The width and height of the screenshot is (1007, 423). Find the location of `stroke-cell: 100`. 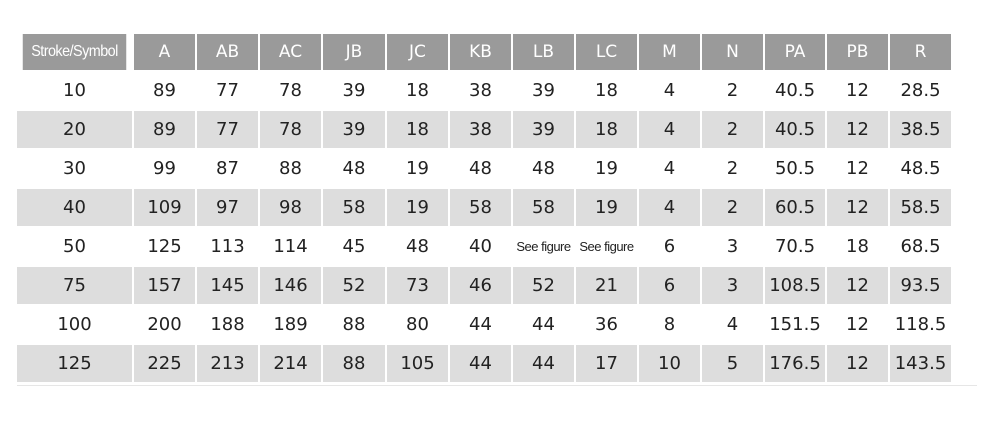

stroke-cell: 100 is located at coordinates (74, 324).